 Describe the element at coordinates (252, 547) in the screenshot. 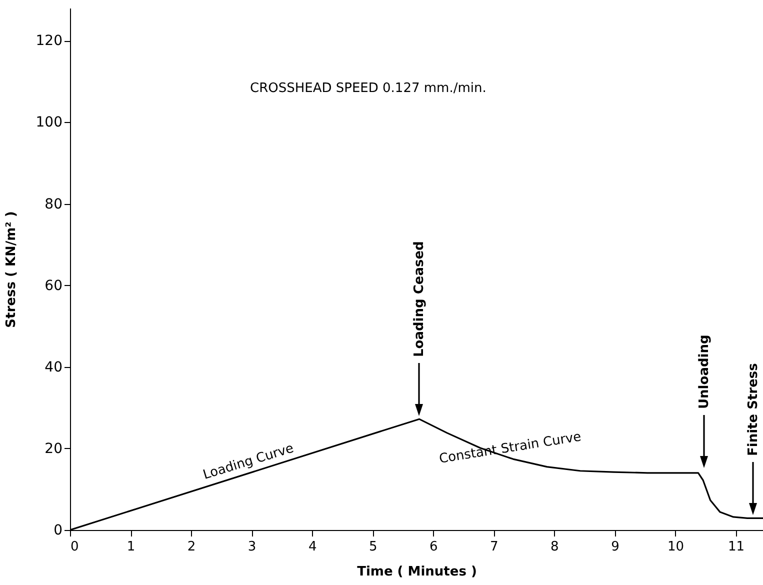

I see `x-tick-label: 3` at that location.